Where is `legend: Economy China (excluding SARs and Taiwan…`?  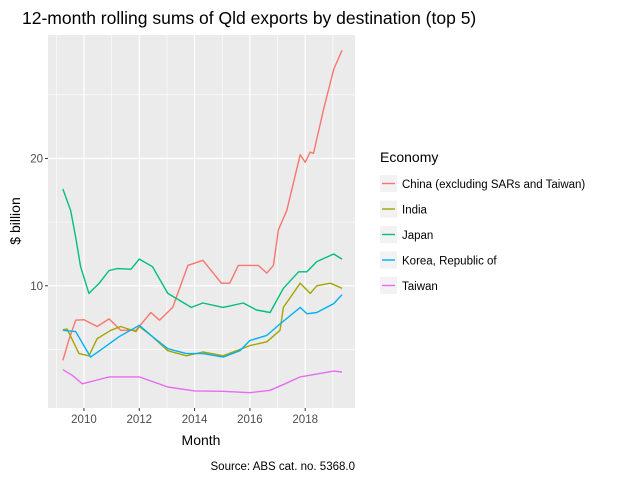
legend: Economy China (excluding SARs and Taiwan… is located at coordinates (482, 221).